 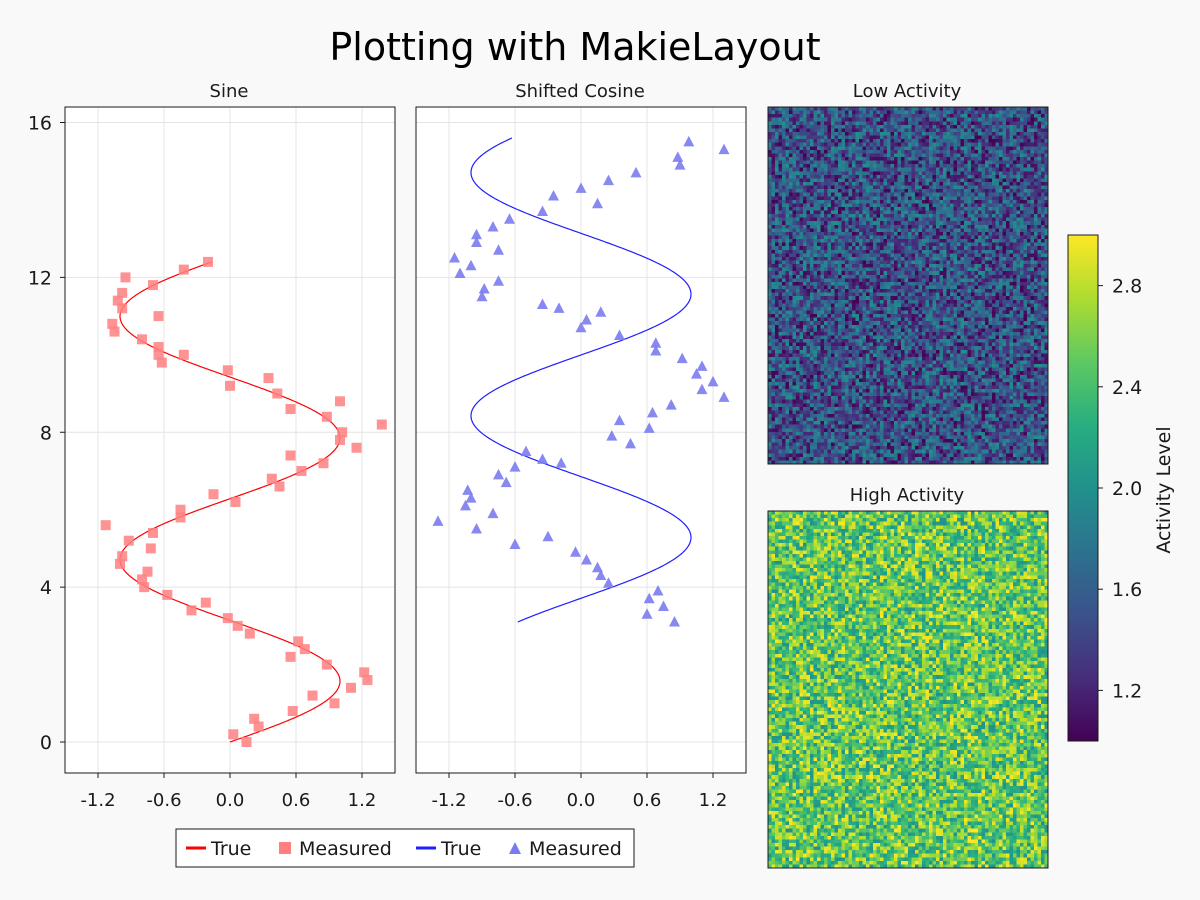 What do you see at coordinates (230, 849) in the screenshot?
I see `legend-label-true-sine: True` at bounding box center [230, 849].